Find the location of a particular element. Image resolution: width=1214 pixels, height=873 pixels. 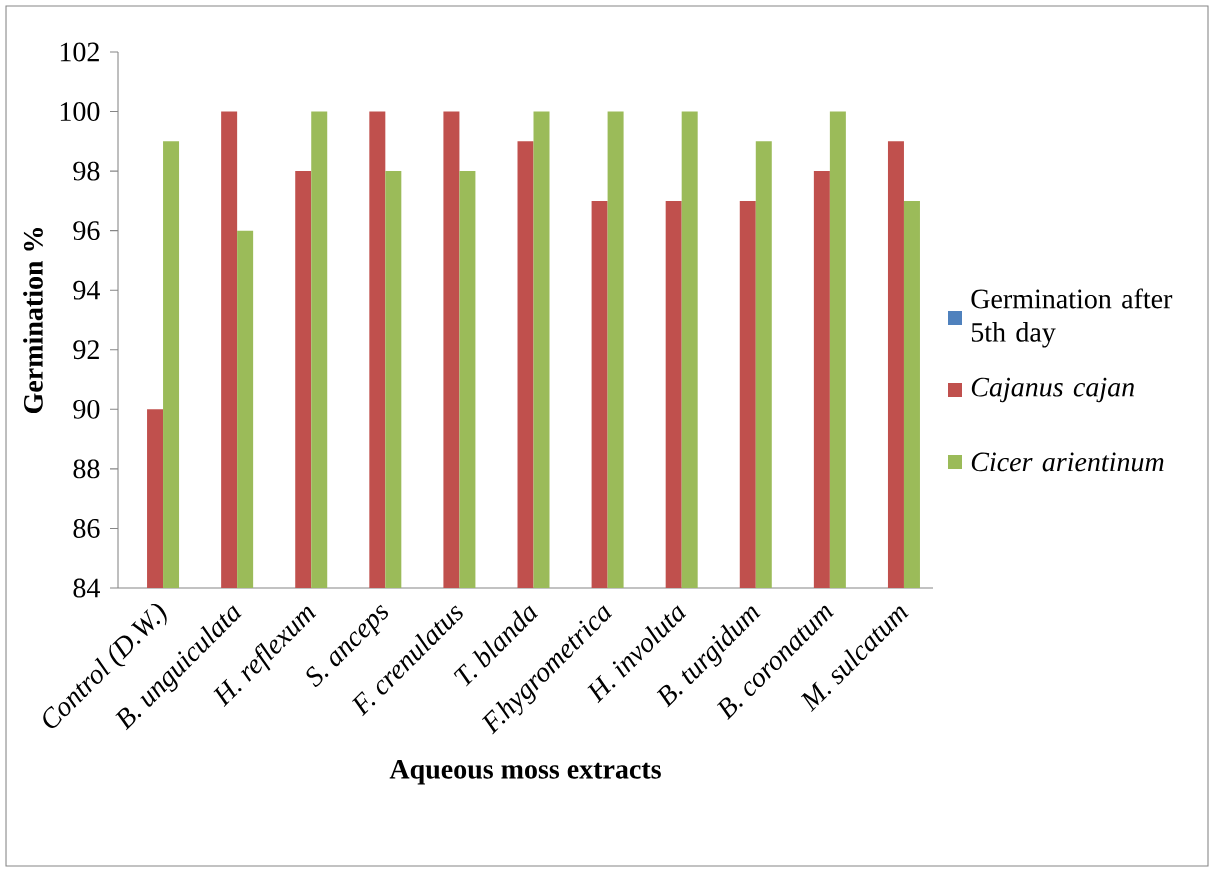

y-tick-label: 90 is located at coordinates (86, 409).